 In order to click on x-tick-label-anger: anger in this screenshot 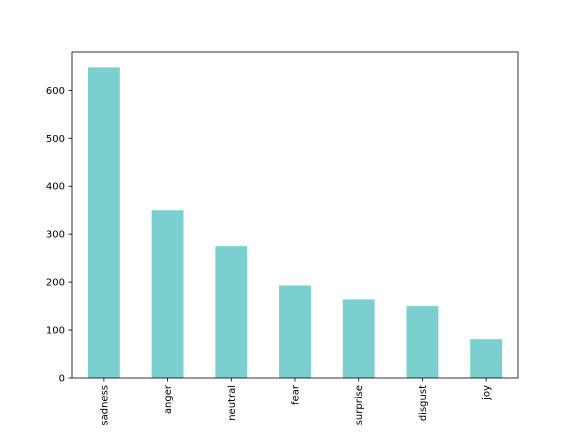, I will do `click(168, 399)`.